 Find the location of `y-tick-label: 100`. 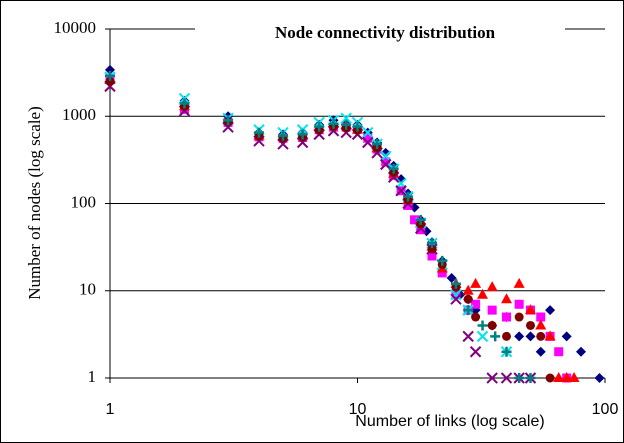

y-tick-label: 100 is located at coordinates (84, 201).